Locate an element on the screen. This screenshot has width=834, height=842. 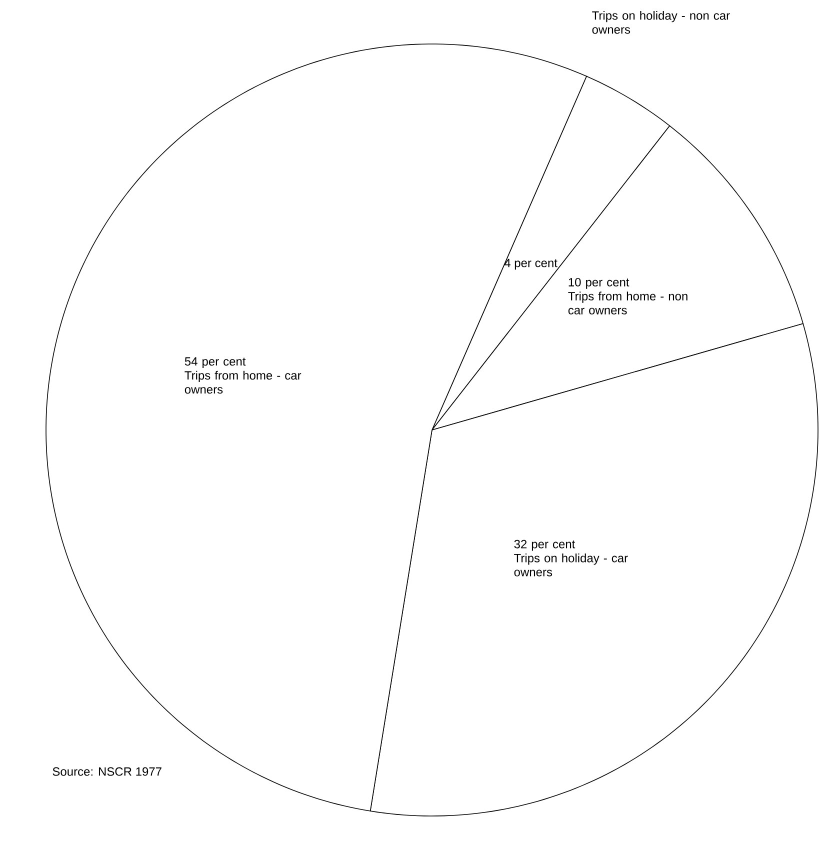
data-label: 32 per cent is located at coordinates (545, 545).